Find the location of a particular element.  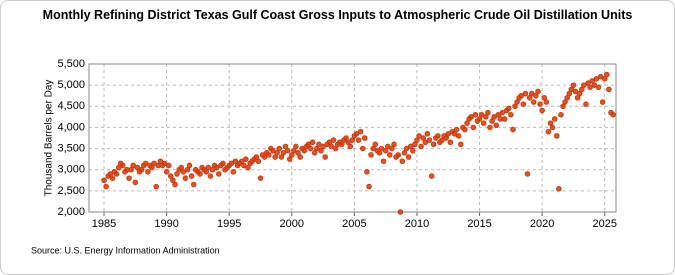

y-tick-label: 2,500 is located at coordinates (71, 191).